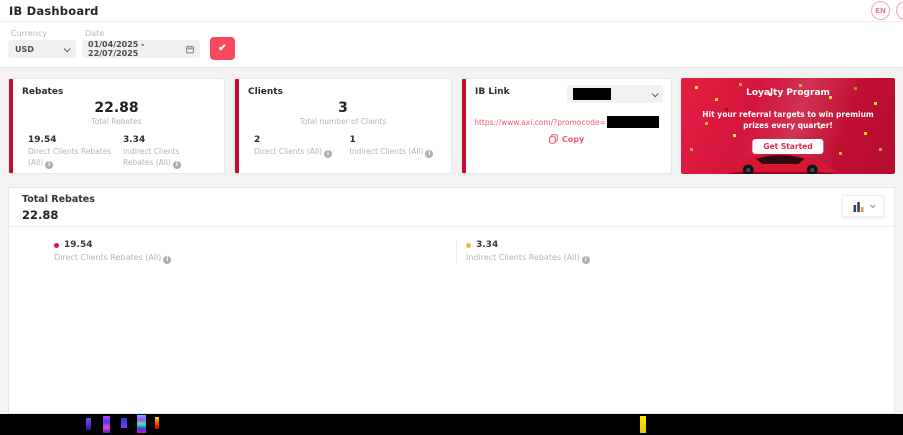 This screenshot has height=435, width=903. Describe the element at coordinates (42, 140) in the screenshot. I see `direct-rebates-value: 19.54` at that location.